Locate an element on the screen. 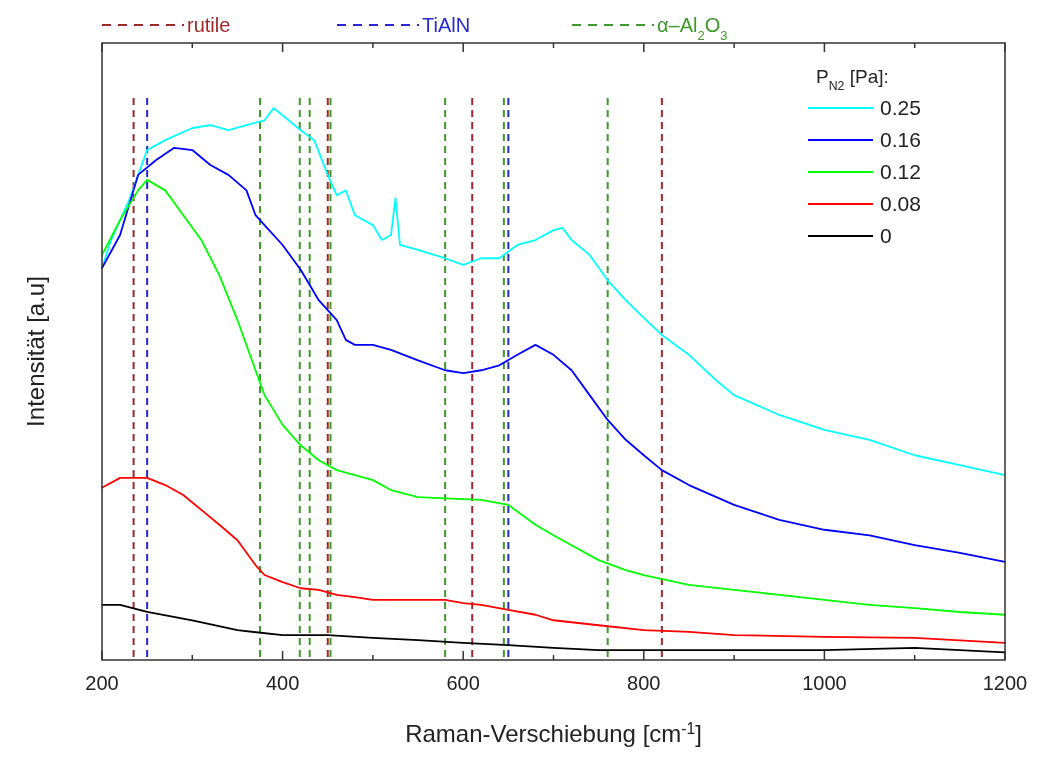 Image resolution: width=1048 pixels, height=763 pixels. legend-label: 0.16 is located at coordinates (900, 139).